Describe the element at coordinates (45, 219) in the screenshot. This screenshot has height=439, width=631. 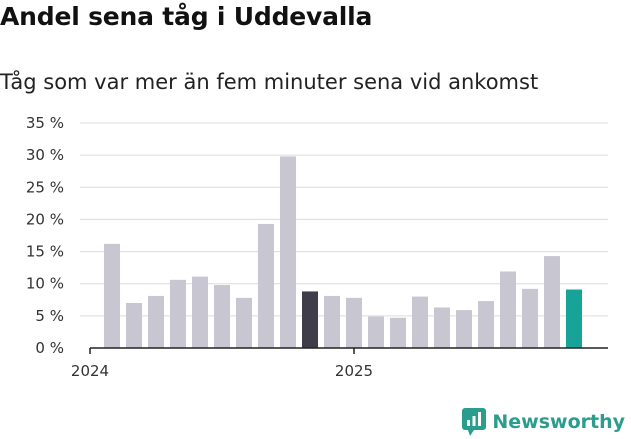
I see `y-tick-label: 20 %` at that location.